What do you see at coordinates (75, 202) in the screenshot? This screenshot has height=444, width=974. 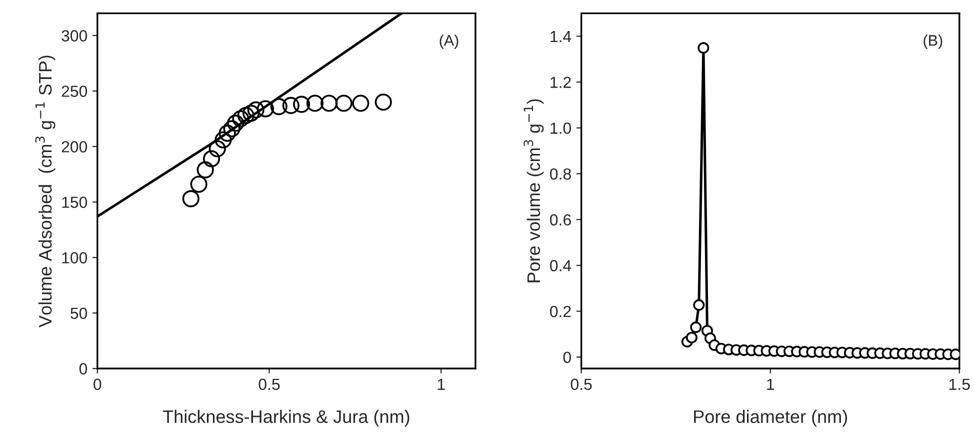 I see `y-tick-label: 150` at bounding box center [75, 202].